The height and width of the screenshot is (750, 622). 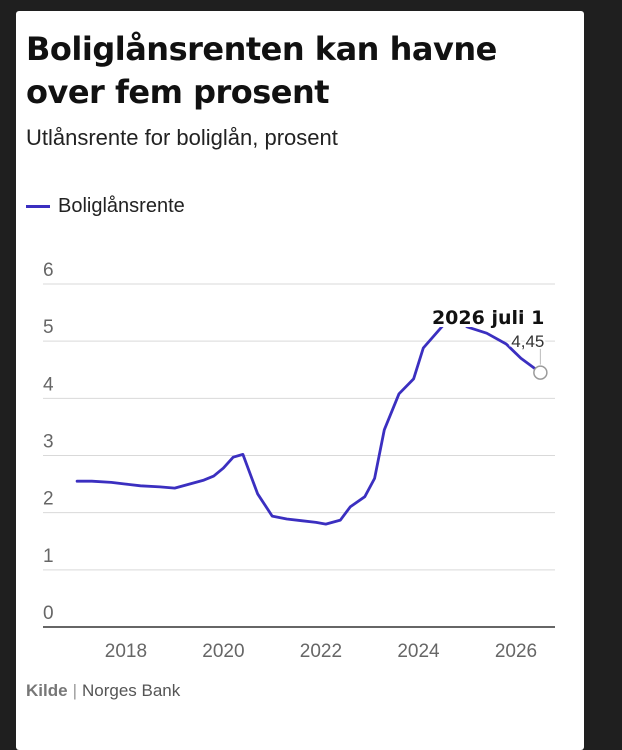 I want to click on y-tick-label: 5, so click(x=48, y=327).